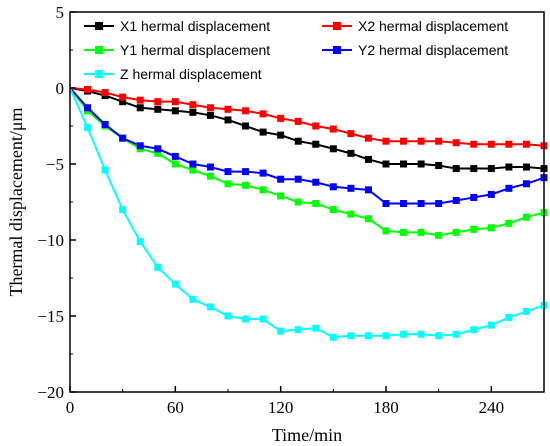  I want to click on y-tick-label: −15, so click(50, 316).